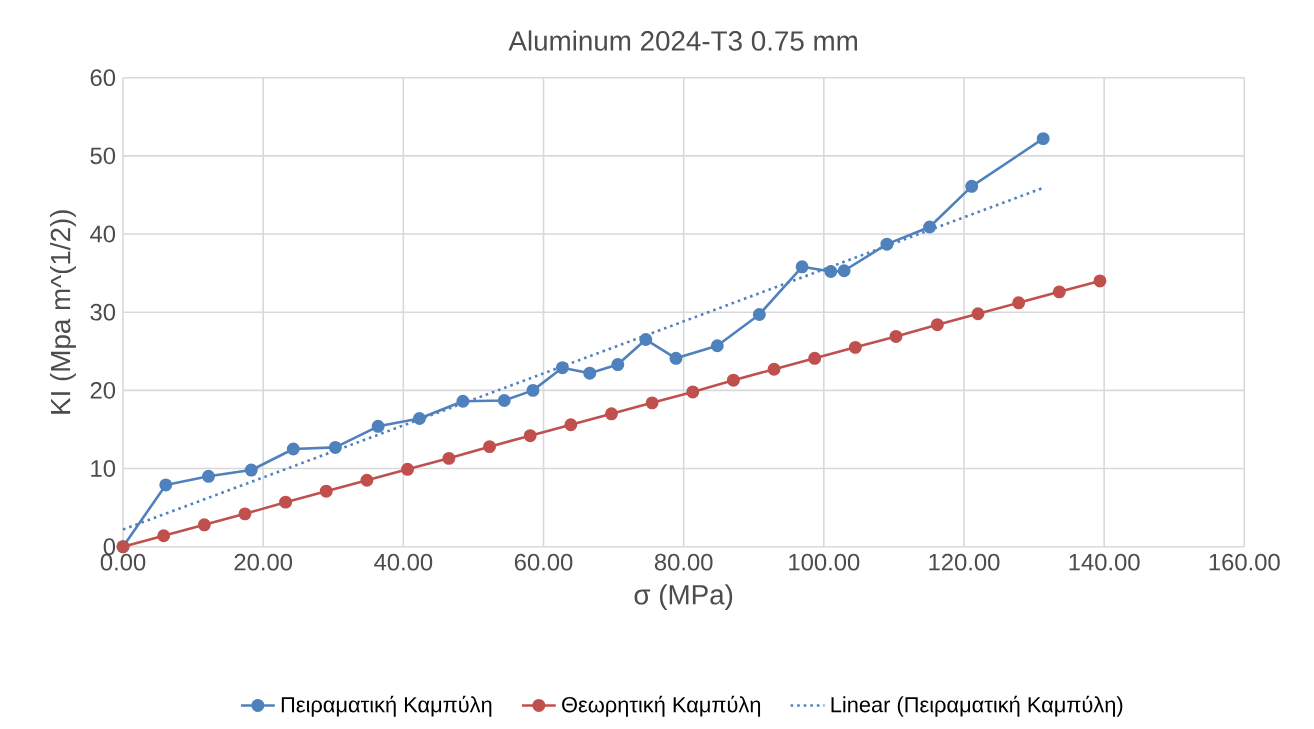  I want to click on x-tick-label: 80.00, so click(683, 562).